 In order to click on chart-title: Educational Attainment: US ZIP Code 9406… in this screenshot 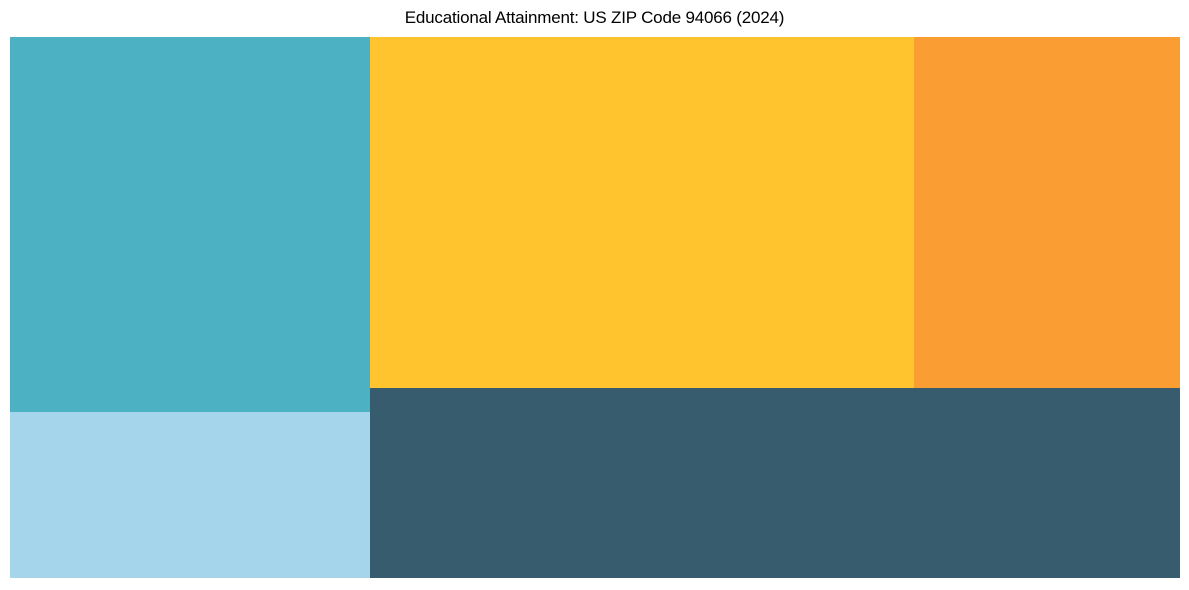, I will do `click(594, 17)`.